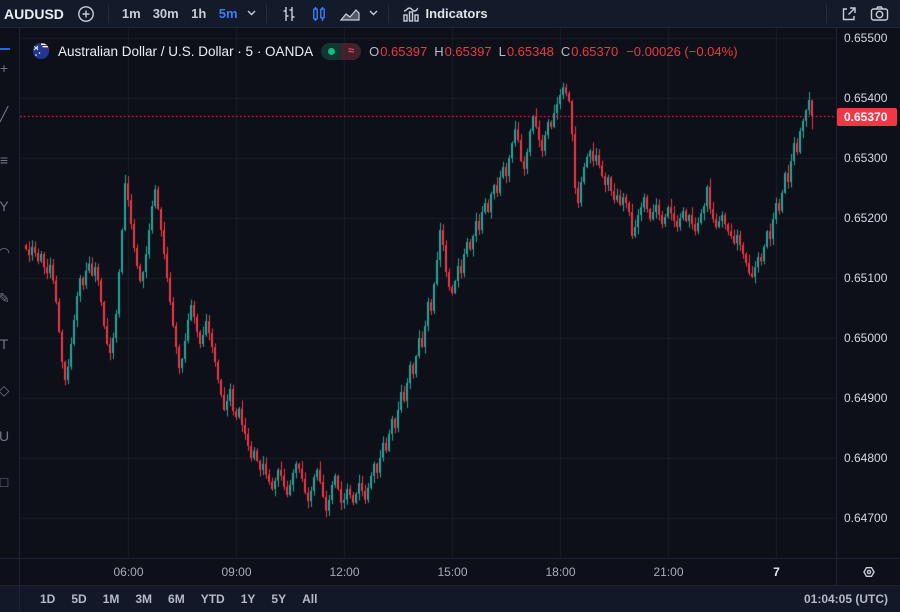  I want to click on compare-add-icon, so click(86, 14).